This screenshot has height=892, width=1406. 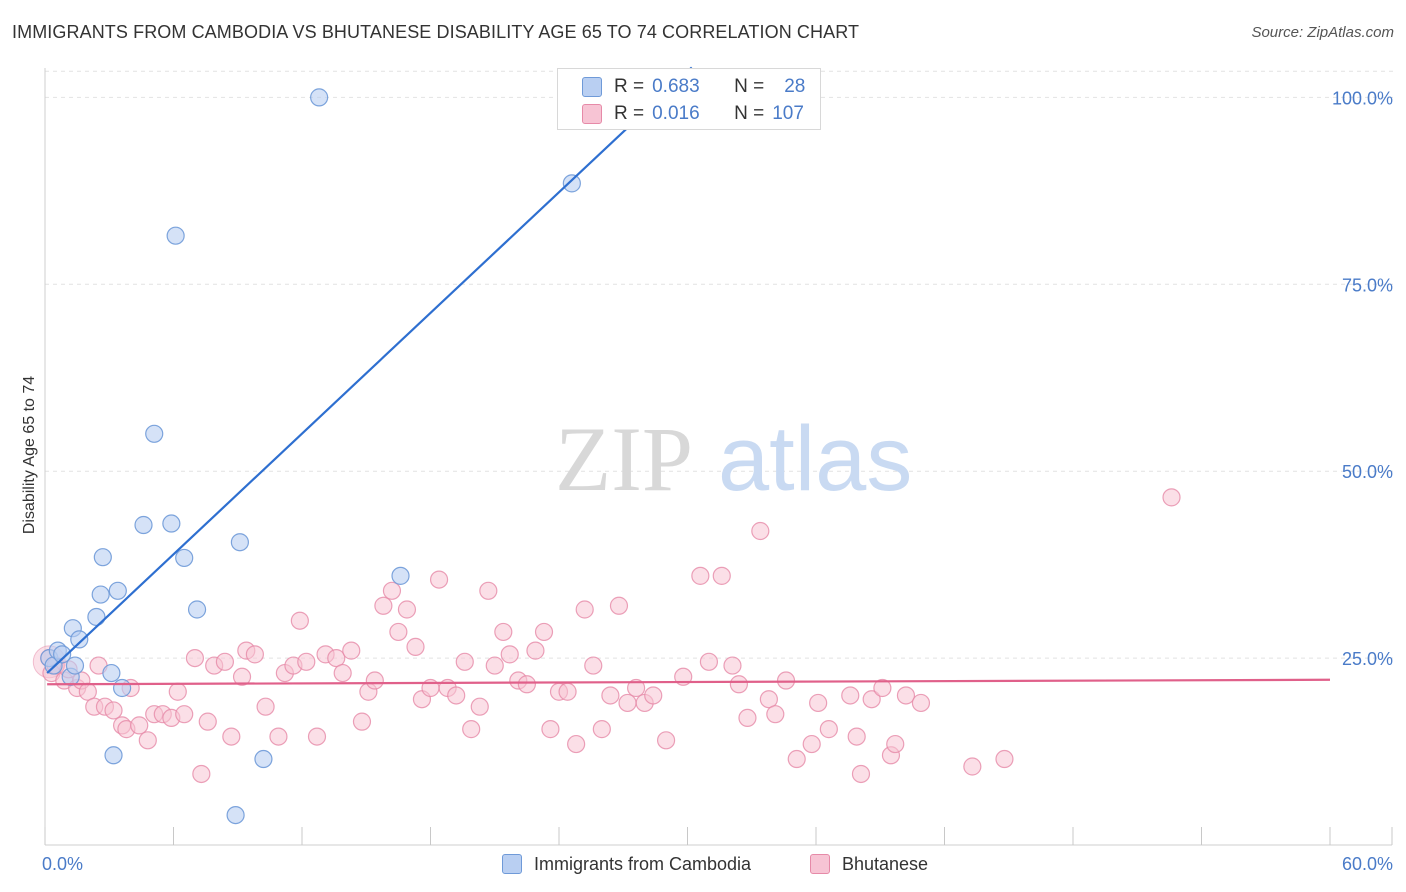 What do you see at coordinates (624, 459) in the screenshot?
I see `watermark-zip: ZIP` at bounding box center [624, 459].